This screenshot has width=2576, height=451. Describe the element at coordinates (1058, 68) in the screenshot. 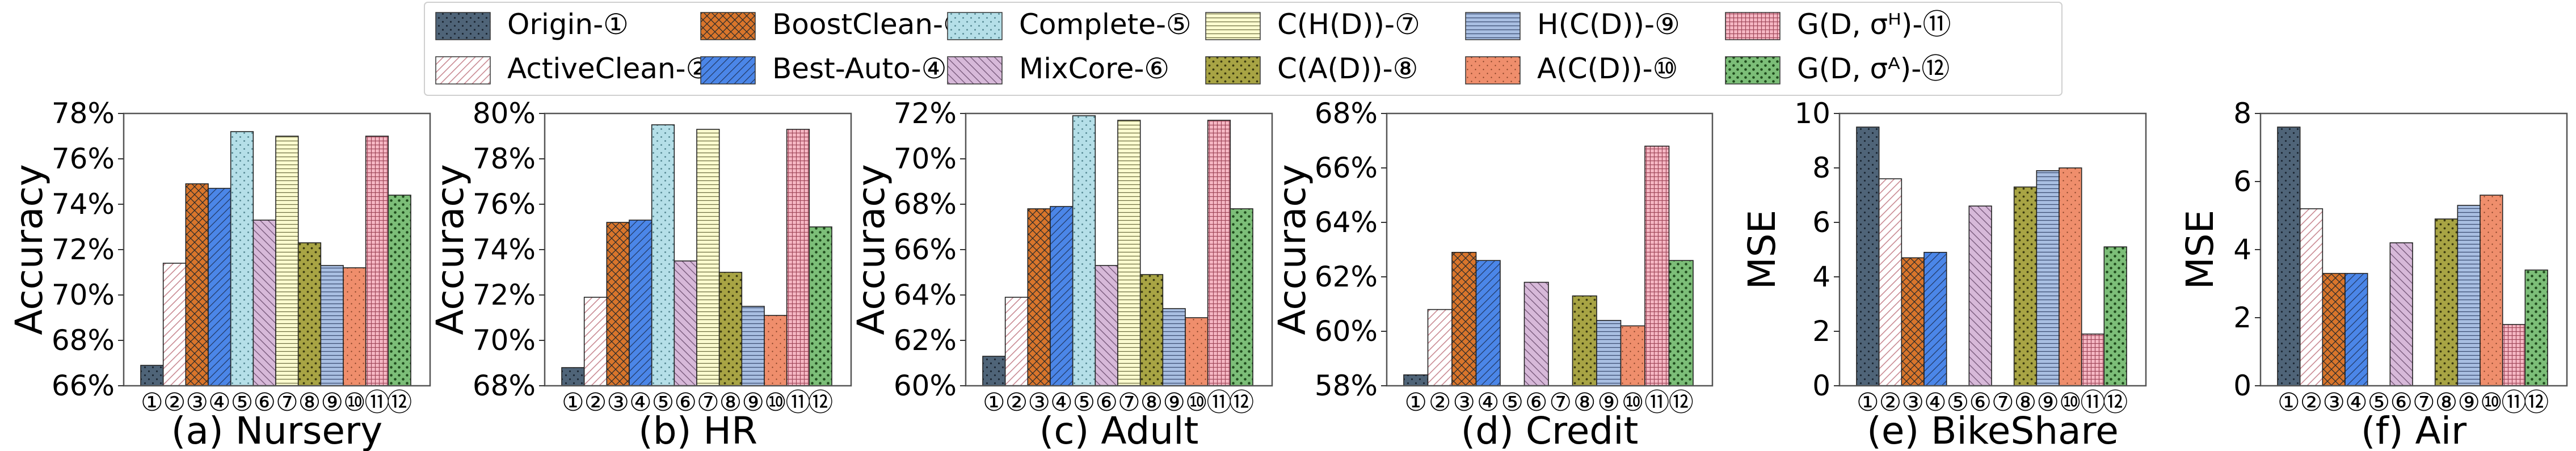

I see `legend-item: MixCore-⑥` at that location.